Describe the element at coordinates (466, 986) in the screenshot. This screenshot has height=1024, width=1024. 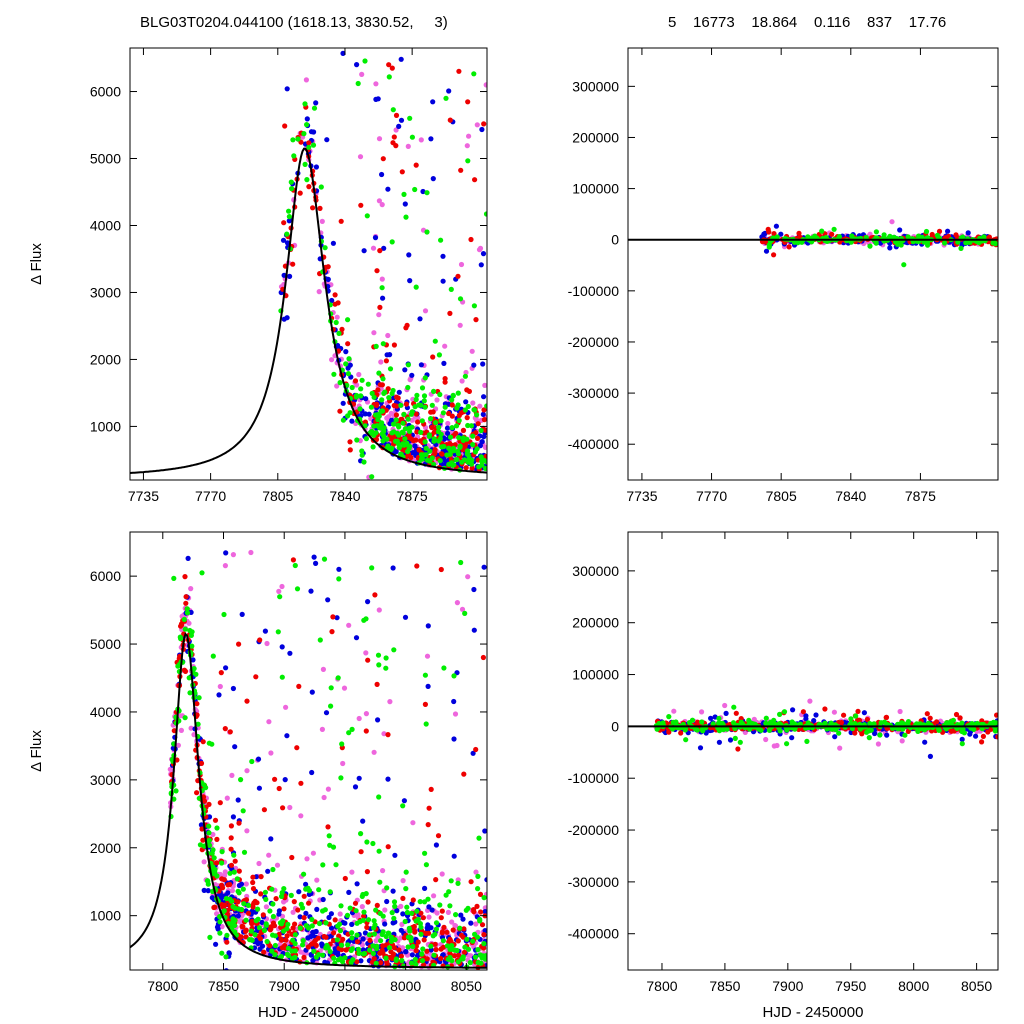
I see `x-tick-label: 8050` at that location.